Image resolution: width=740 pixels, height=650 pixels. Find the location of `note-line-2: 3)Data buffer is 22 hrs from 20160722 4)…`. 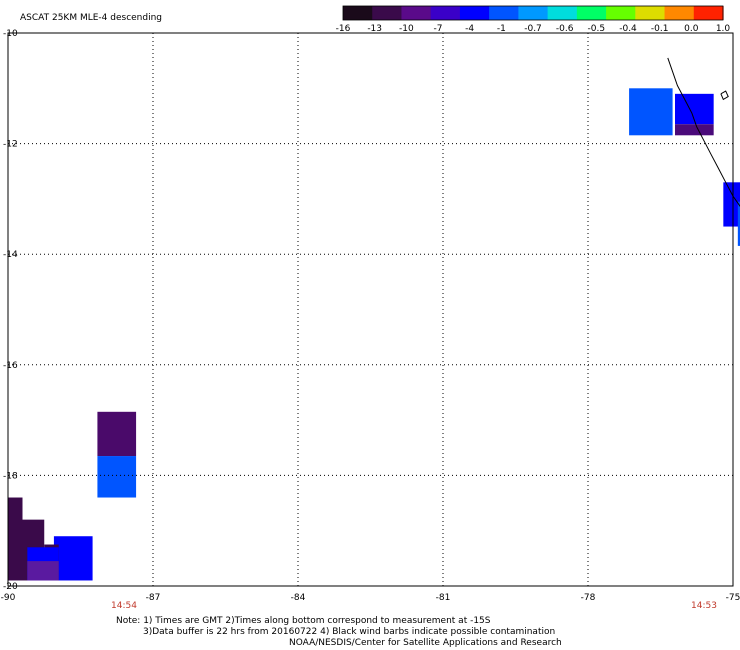

note-line-2: 3)Data buffer is 22 hrs from 20160722 4)… is located at coordinates (349, 632).